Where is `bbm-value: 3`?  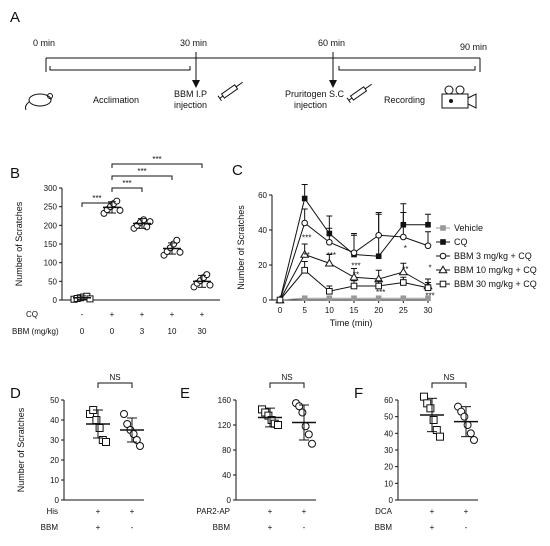
bbm-value: 3 is located at coordinates (142, 331).